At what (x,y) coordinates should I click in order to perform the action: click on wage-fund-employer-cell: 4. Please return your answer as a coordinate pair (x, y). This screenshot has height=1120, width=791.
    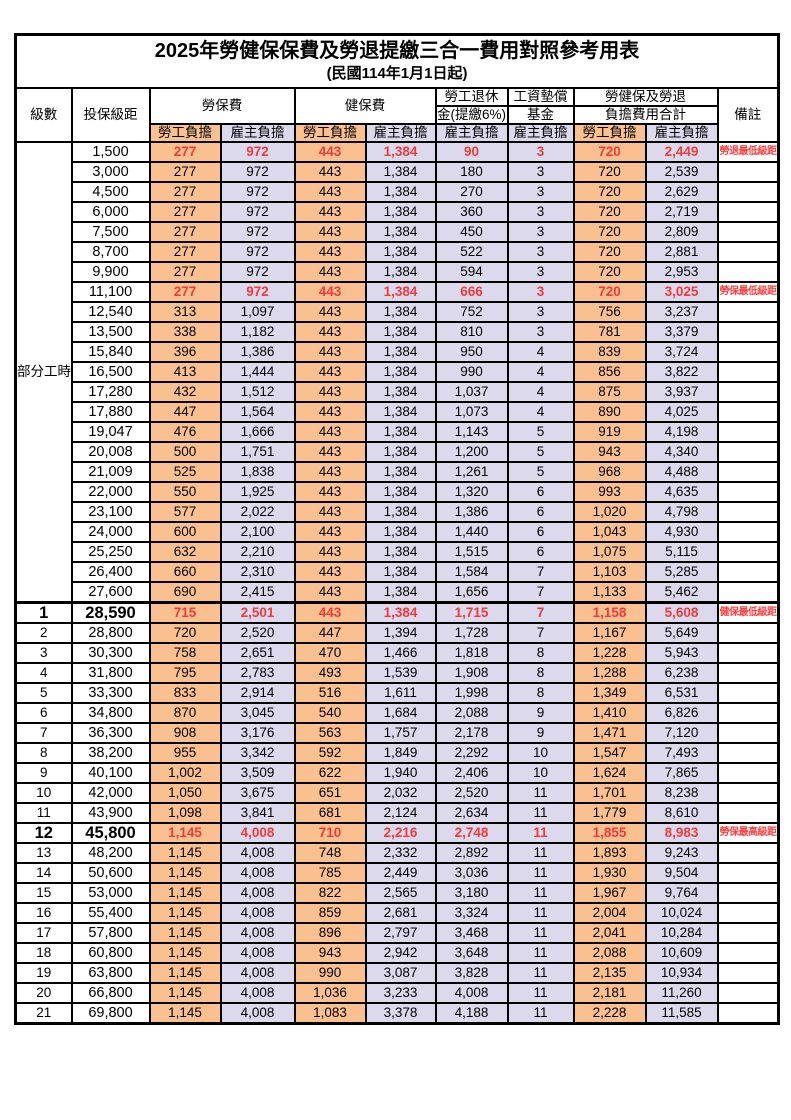
    Looking at the image, I should click on (540, 411).